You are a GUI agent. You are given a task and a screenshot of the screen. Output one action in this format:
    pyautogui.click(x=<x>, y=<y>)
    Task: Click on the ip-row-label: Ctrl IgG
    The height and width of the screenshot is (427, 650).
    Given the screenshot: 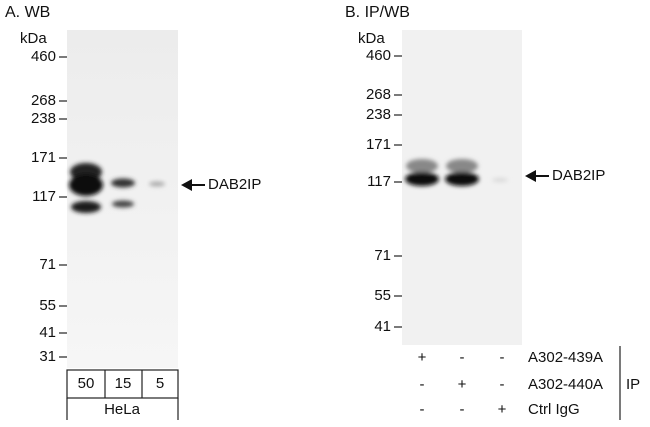 What is the action you would take?
    pyautogui.click(x=554, y=409)
    